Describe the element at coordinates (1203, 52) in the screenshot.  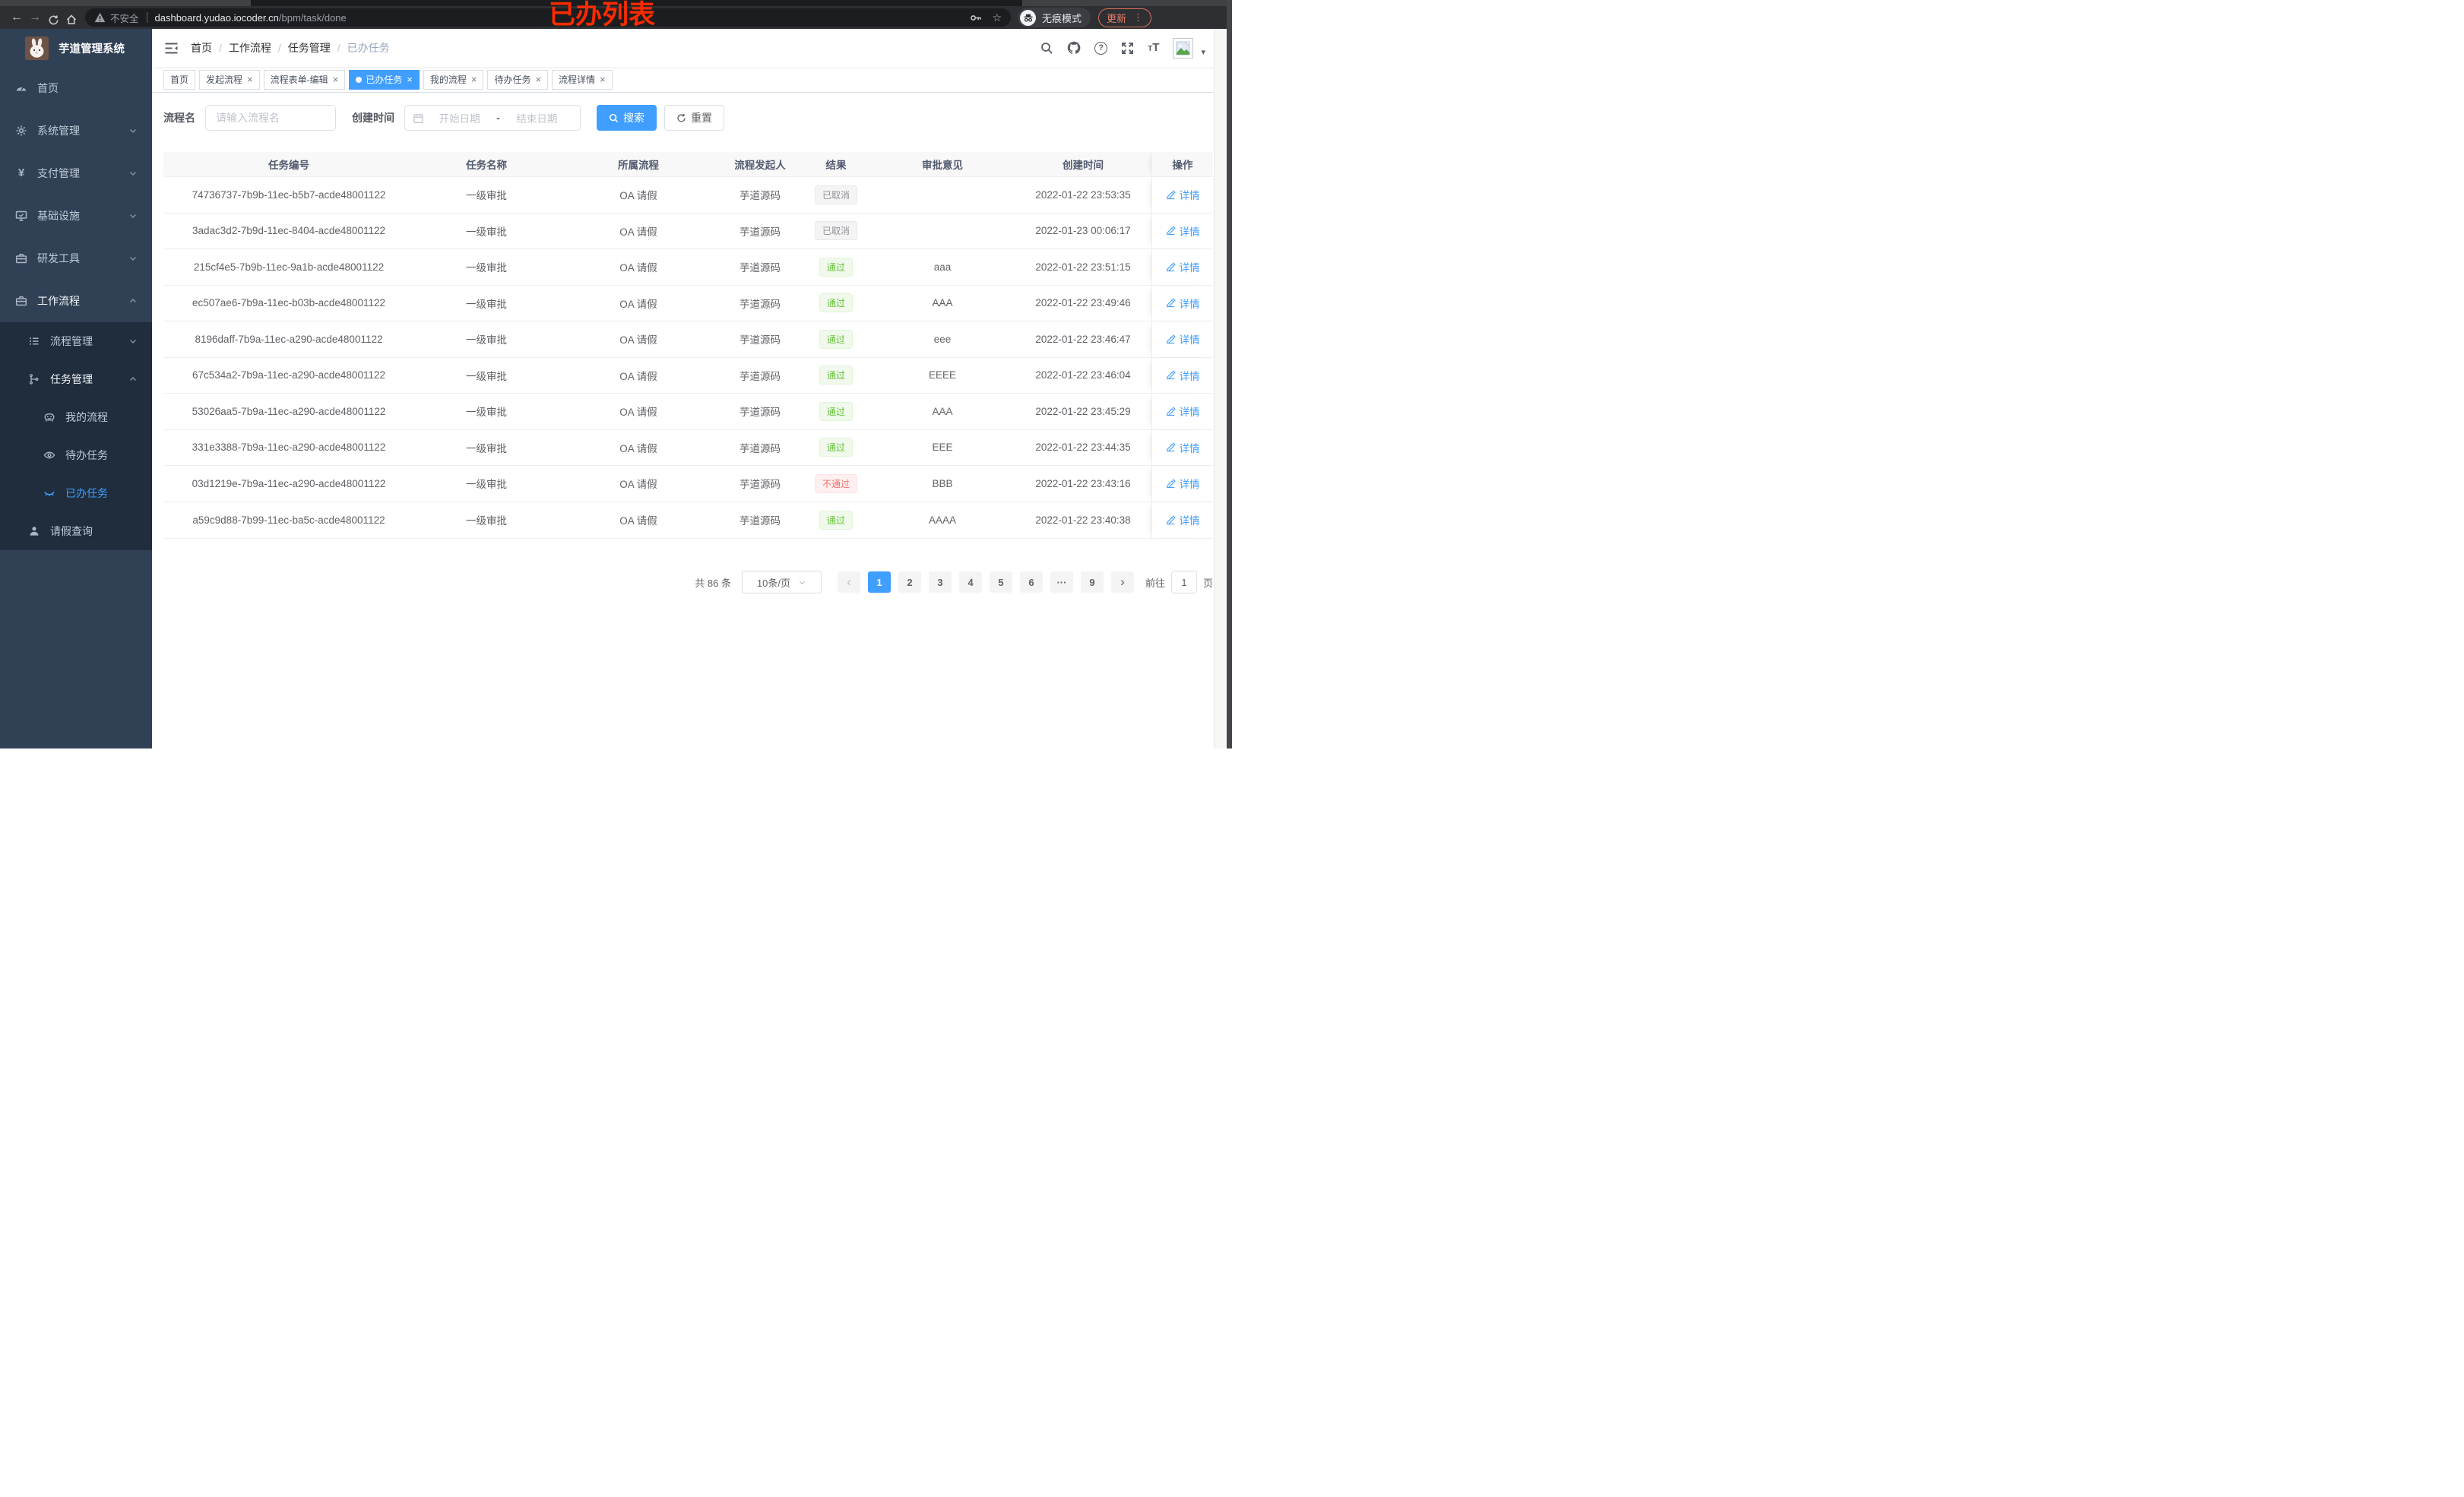
I see `avatar-caret-icon: ▾` at that location.